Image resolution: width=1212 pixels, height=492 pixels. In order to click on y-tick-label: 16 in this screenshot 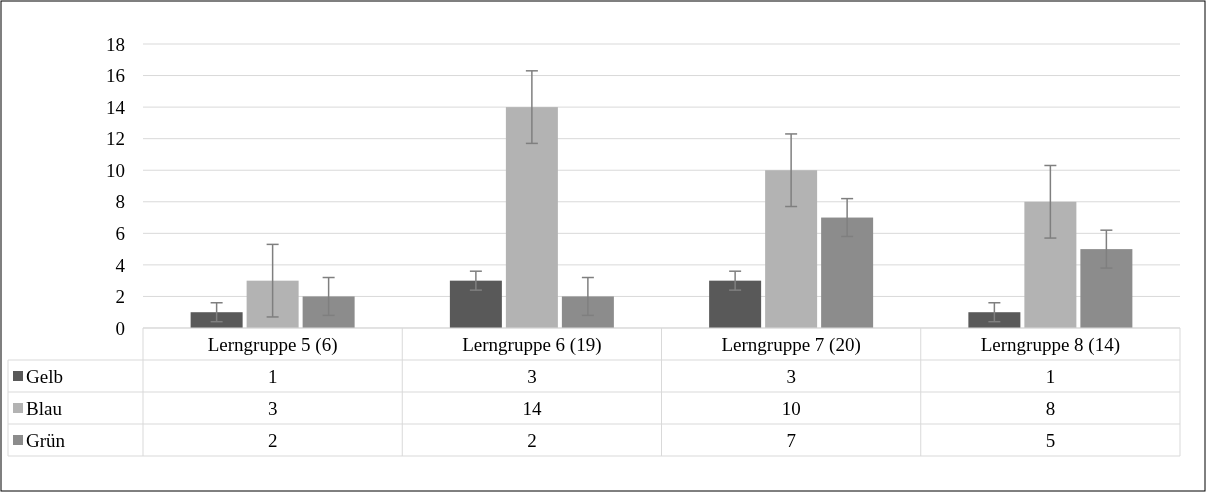, I will do `click(115, 76)`.